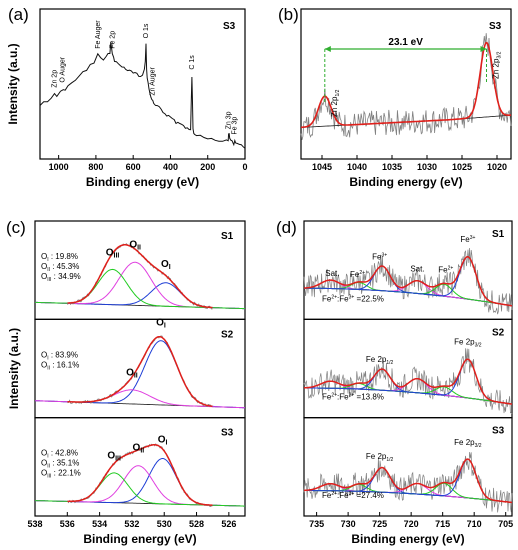  Describe the element at coordinates (67, 524) in the screenshot. I see `panel-c-xaxis-tick-label: 536` at that location.